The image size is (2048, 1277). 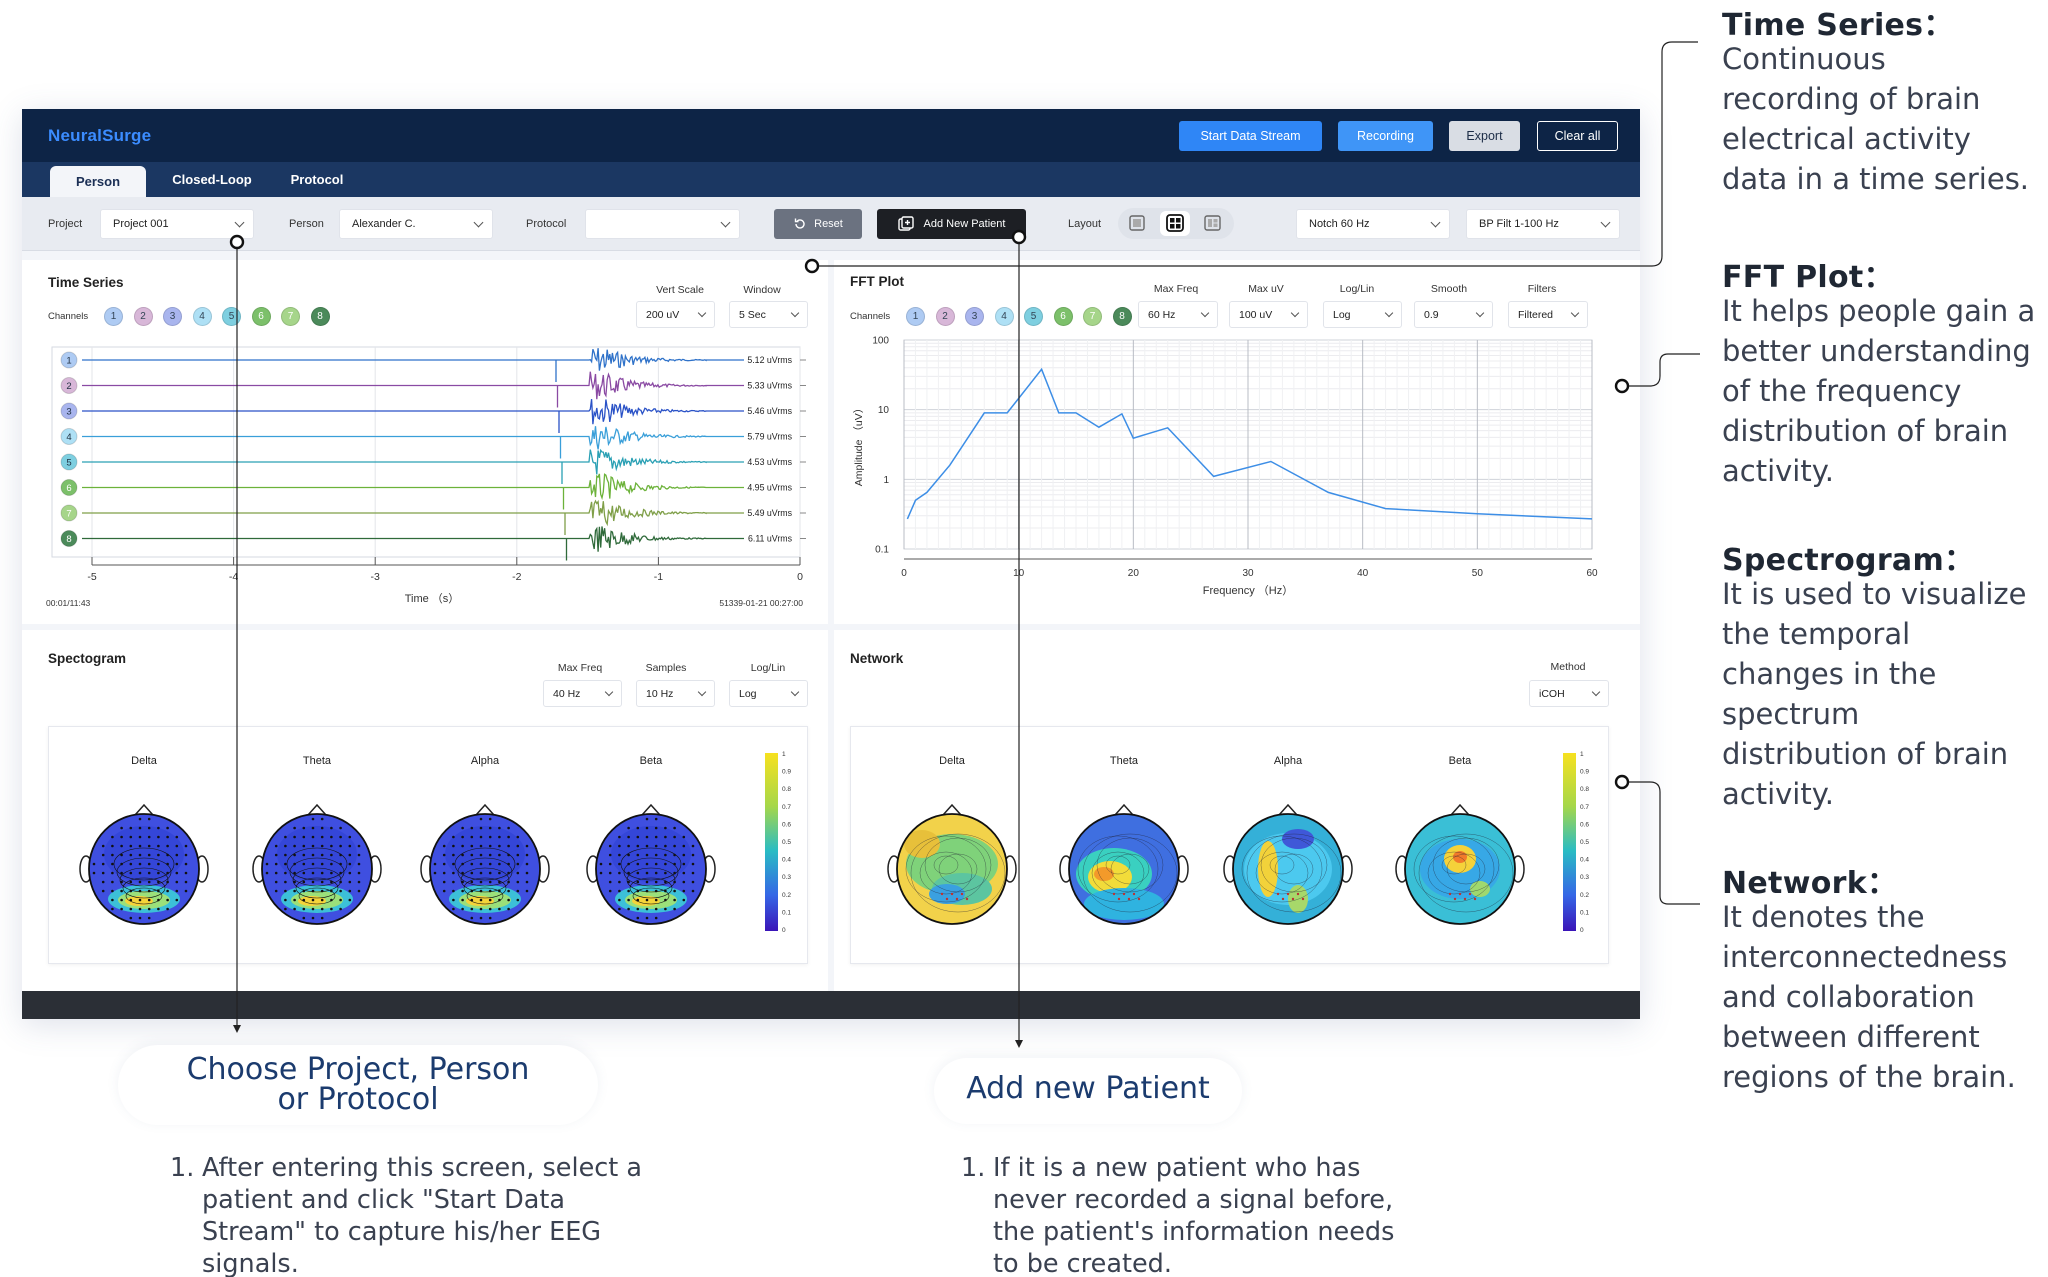 What do you see at coordinates (1250, 136) in the screenshot?
I see `start-data-stream-button: Start Data Stream` at bounding box center [1250, 136].